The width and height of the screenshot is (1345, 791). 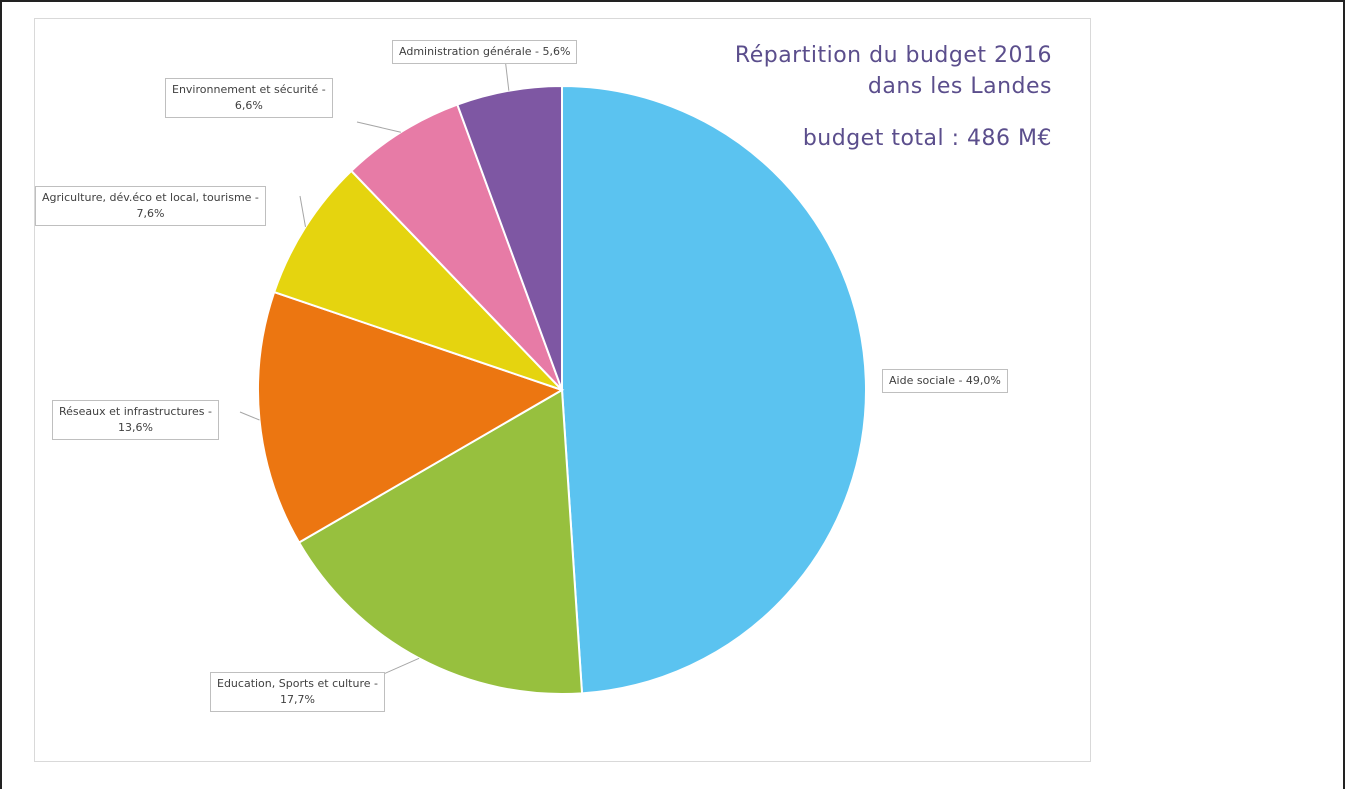 What do you see at coordinates (249, 98) in the screenshot?
I see `data-label-environnement: Environnement et sécurité - 6,6%` at bounding box center [249, 98].